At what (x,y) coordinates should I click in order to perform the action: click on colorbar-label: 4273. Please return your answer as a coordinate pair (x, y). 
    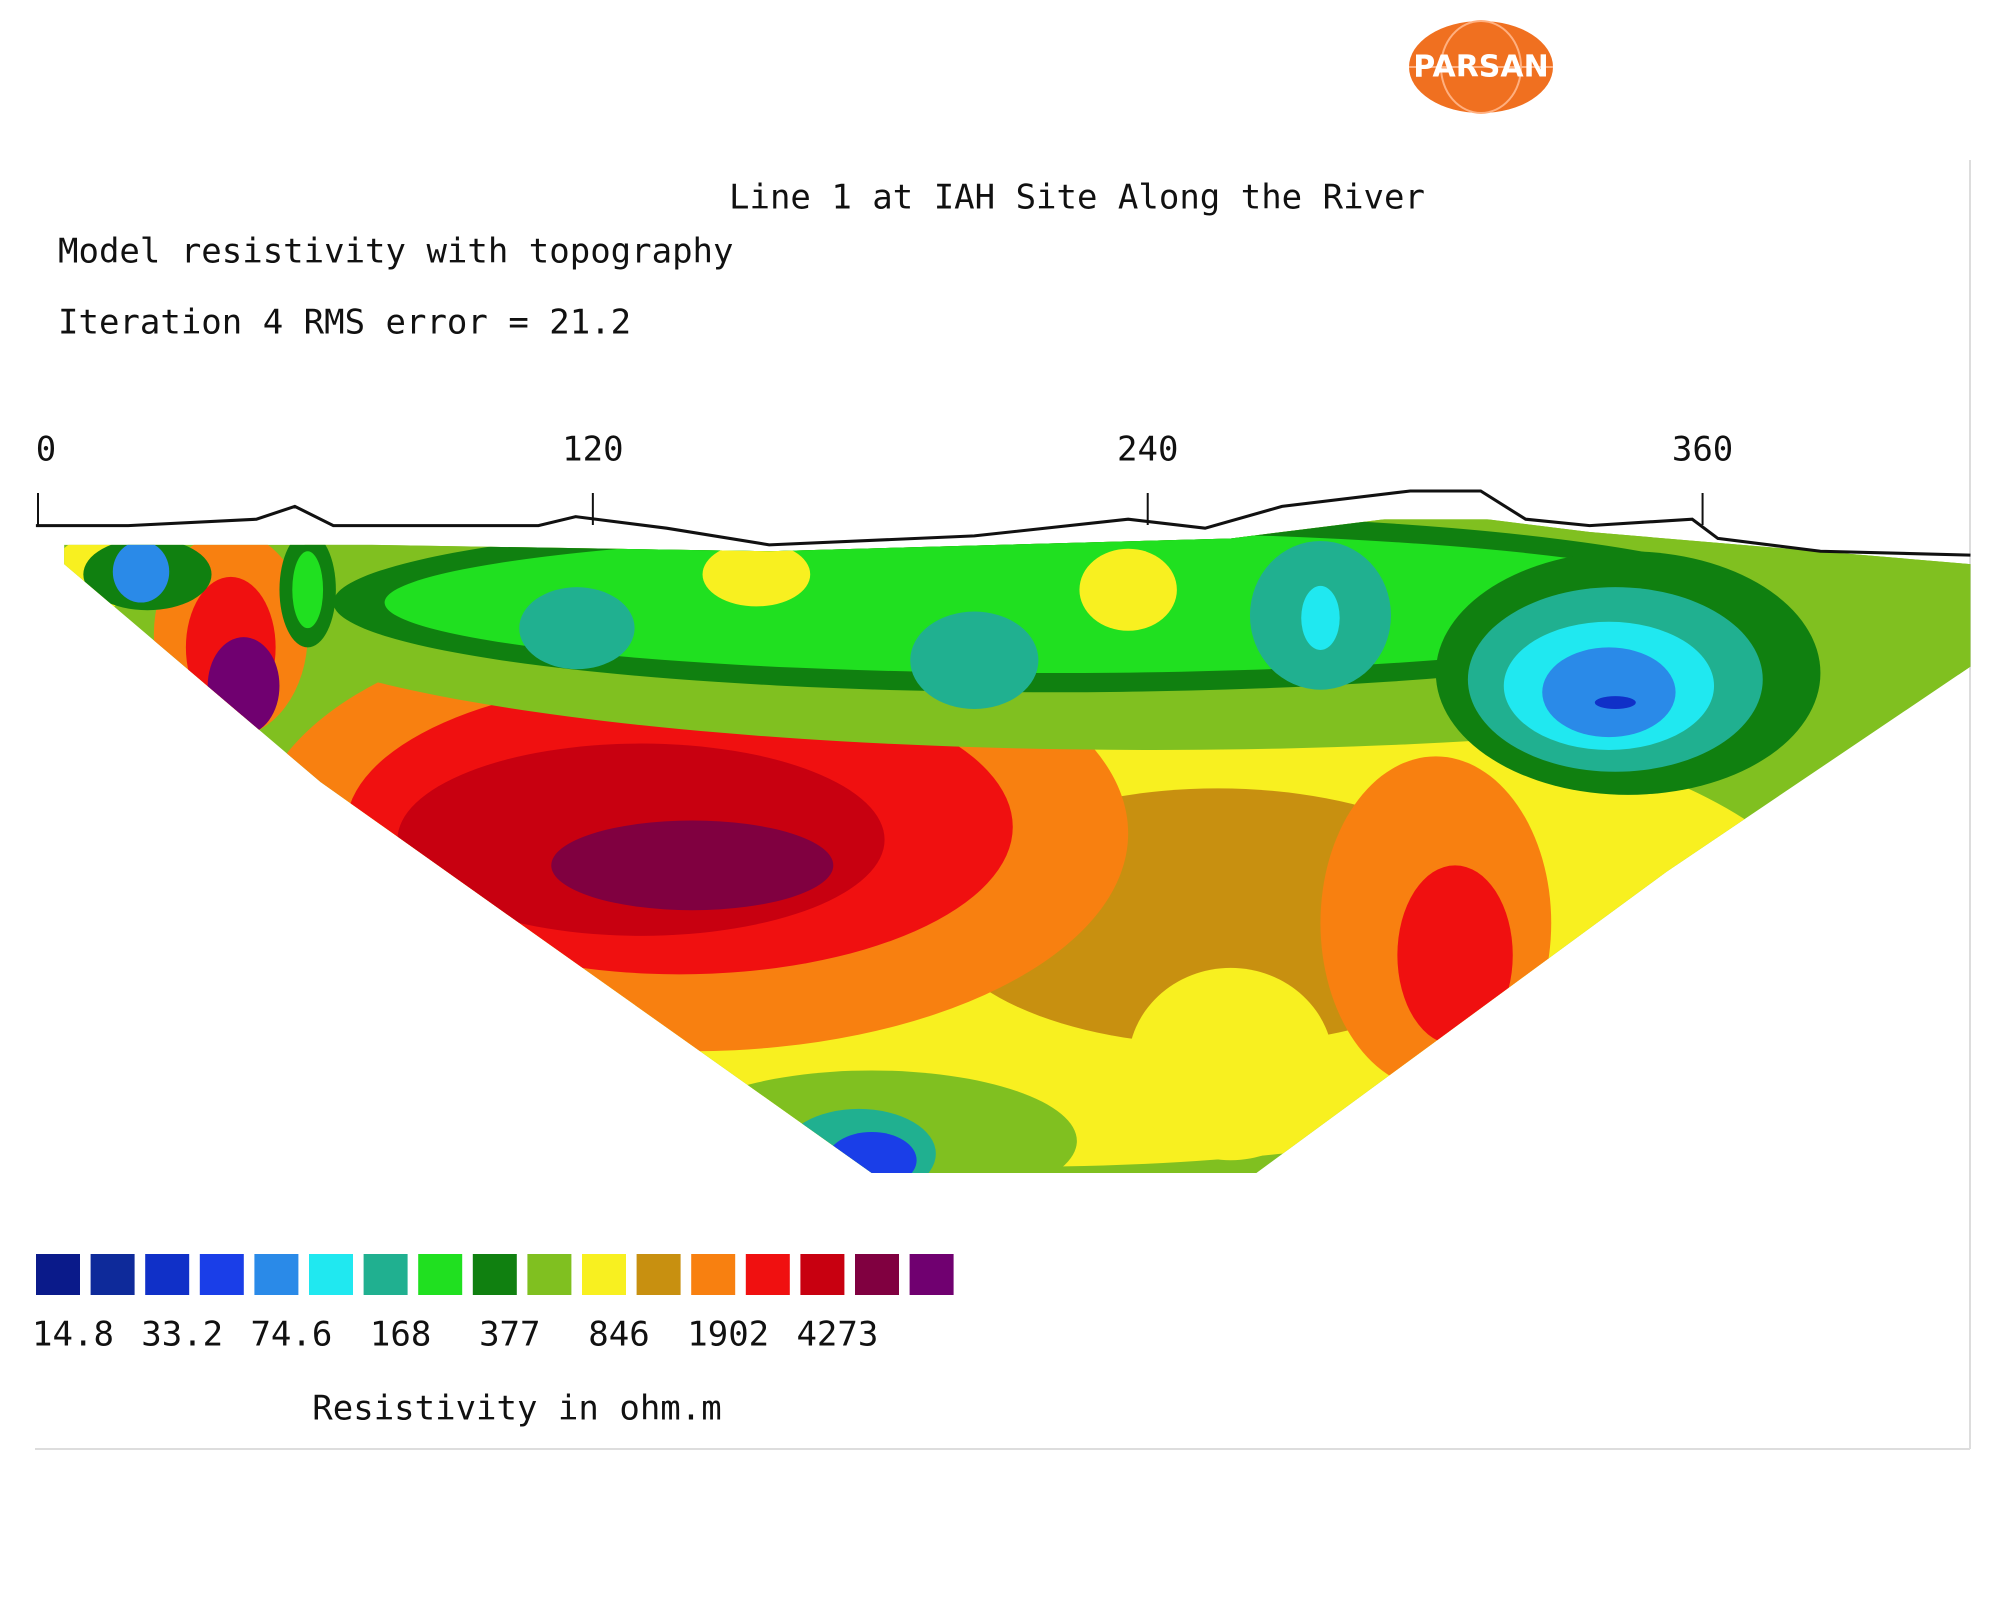
    Looking at the image, I should click on (837, 1335).